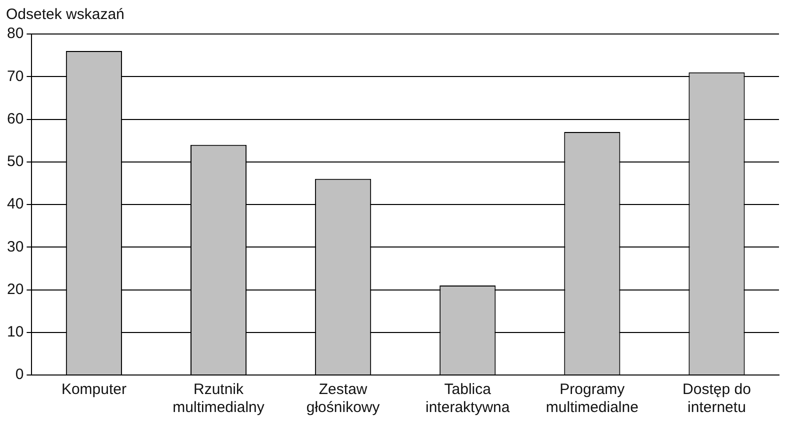 The width and height of the screenshot is (785, 427). Describe the element at coordinates (15, 204) in the screenshot. I see `y-tick-label: 40` at that location.